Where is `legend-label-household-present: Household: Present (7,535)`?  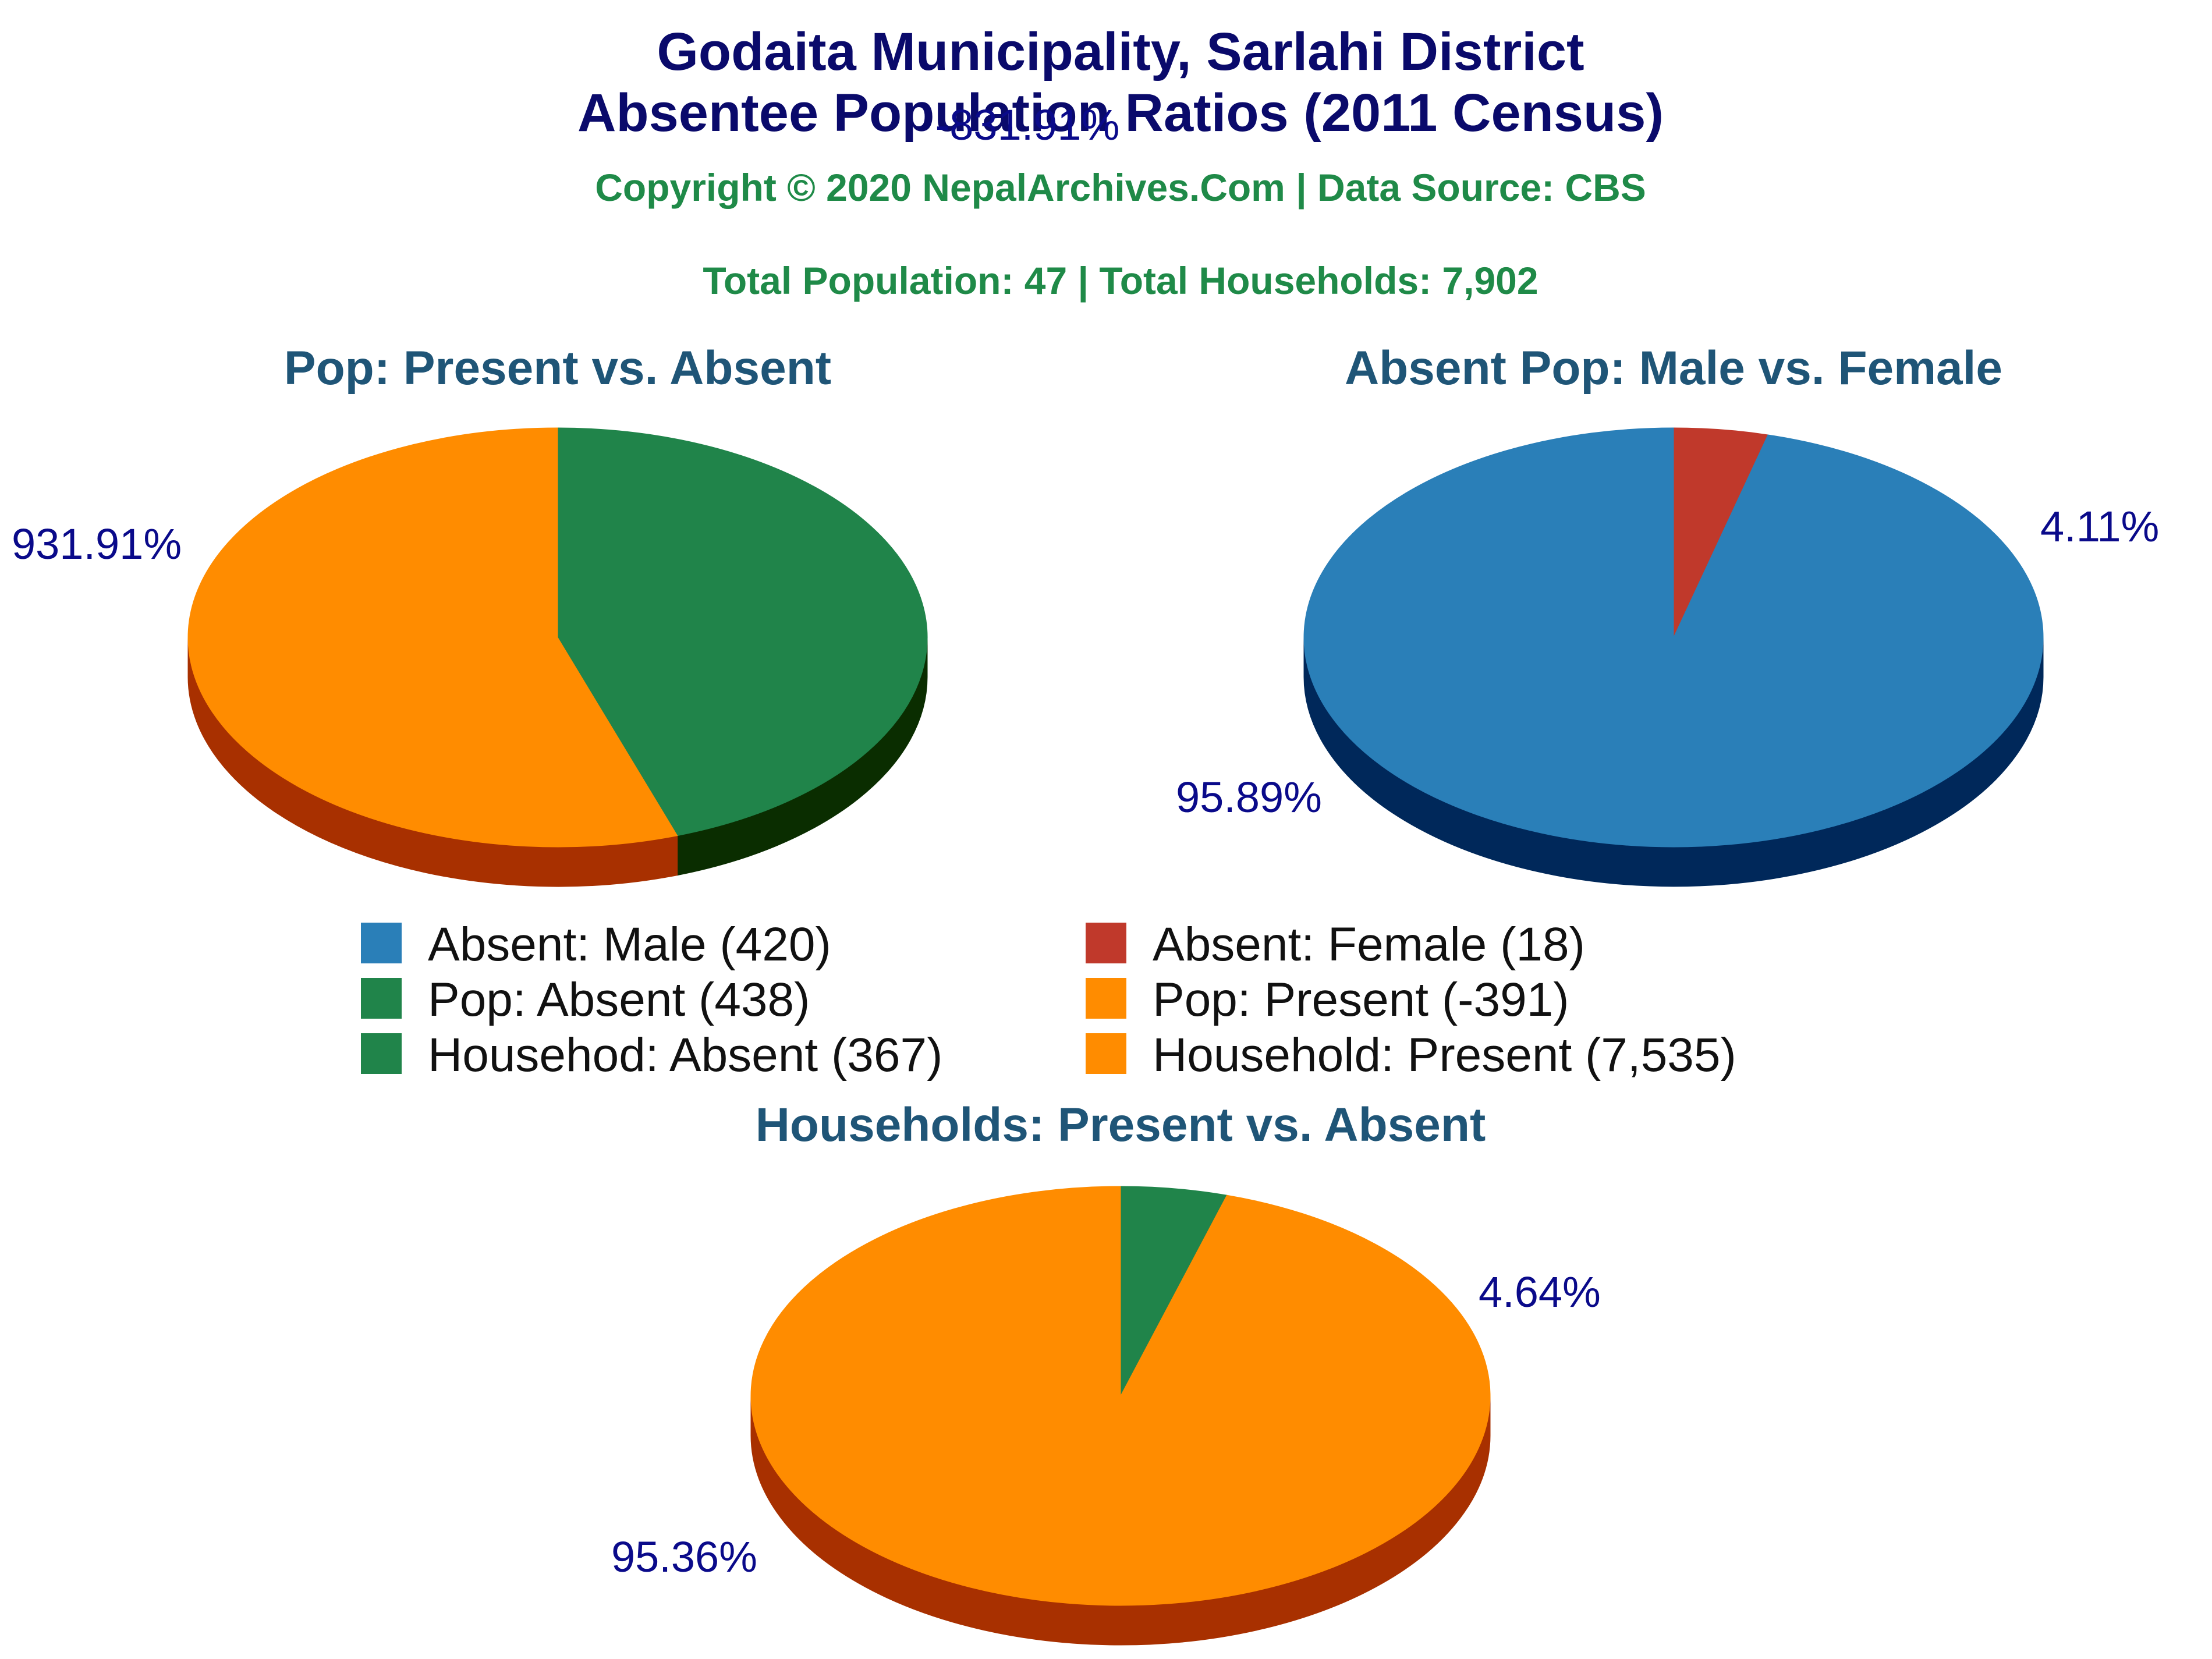 legend-label-household-present: Household: Present (7,535) is located at coordinates (1445, 1055).